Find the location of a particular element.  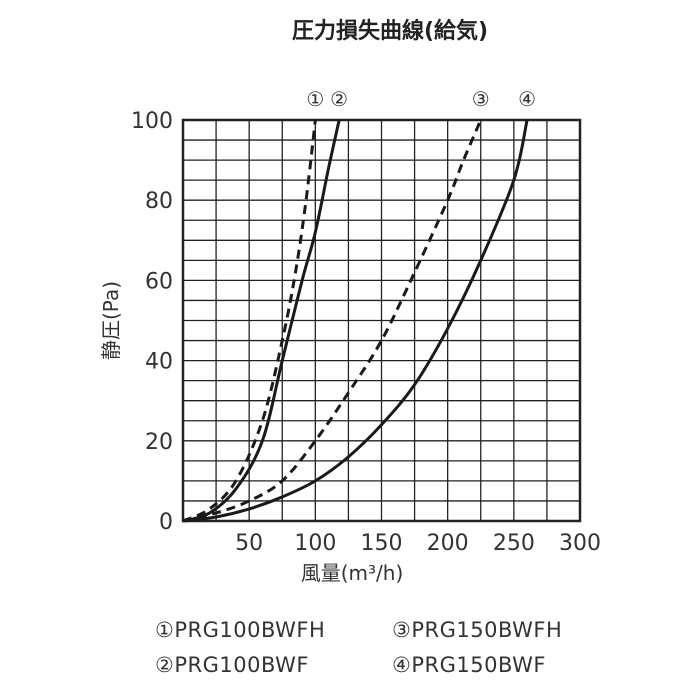

curve-marker-2: ② is located at coordinates (339, 99).